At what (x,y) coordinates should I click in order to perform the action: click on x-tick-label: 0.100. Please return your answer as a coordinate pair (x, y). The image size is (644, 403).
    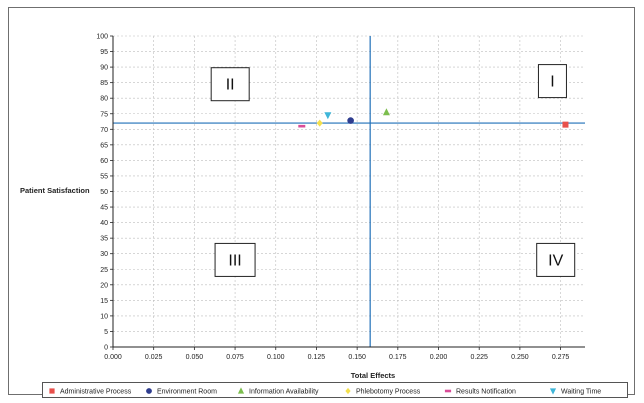
    Looking at the image, I should click on (276, 357).